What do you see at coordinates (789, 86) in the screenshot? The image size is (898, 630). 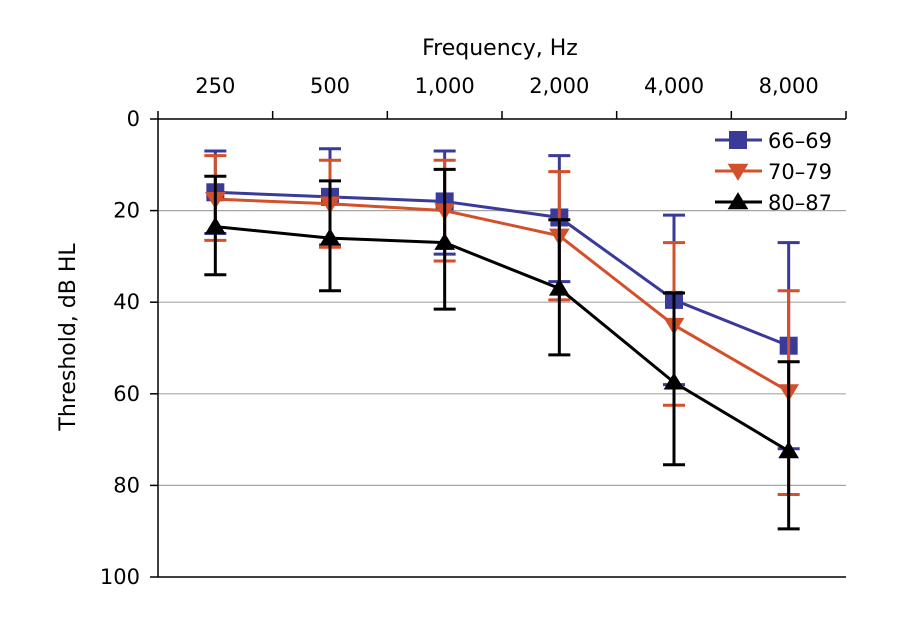 I see `x-tick-label: 8,000` at bounding box center [789, 86].